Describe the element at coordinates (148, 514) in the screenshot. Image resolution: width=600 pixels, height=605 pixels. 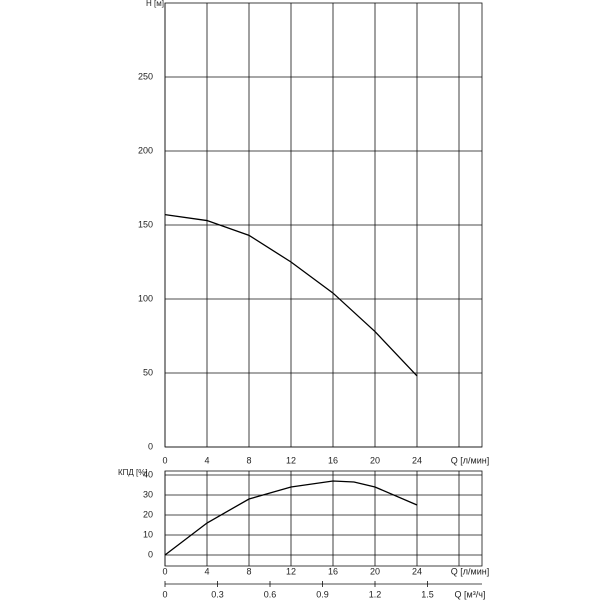
I see `y-tick-label: 20` at that location.